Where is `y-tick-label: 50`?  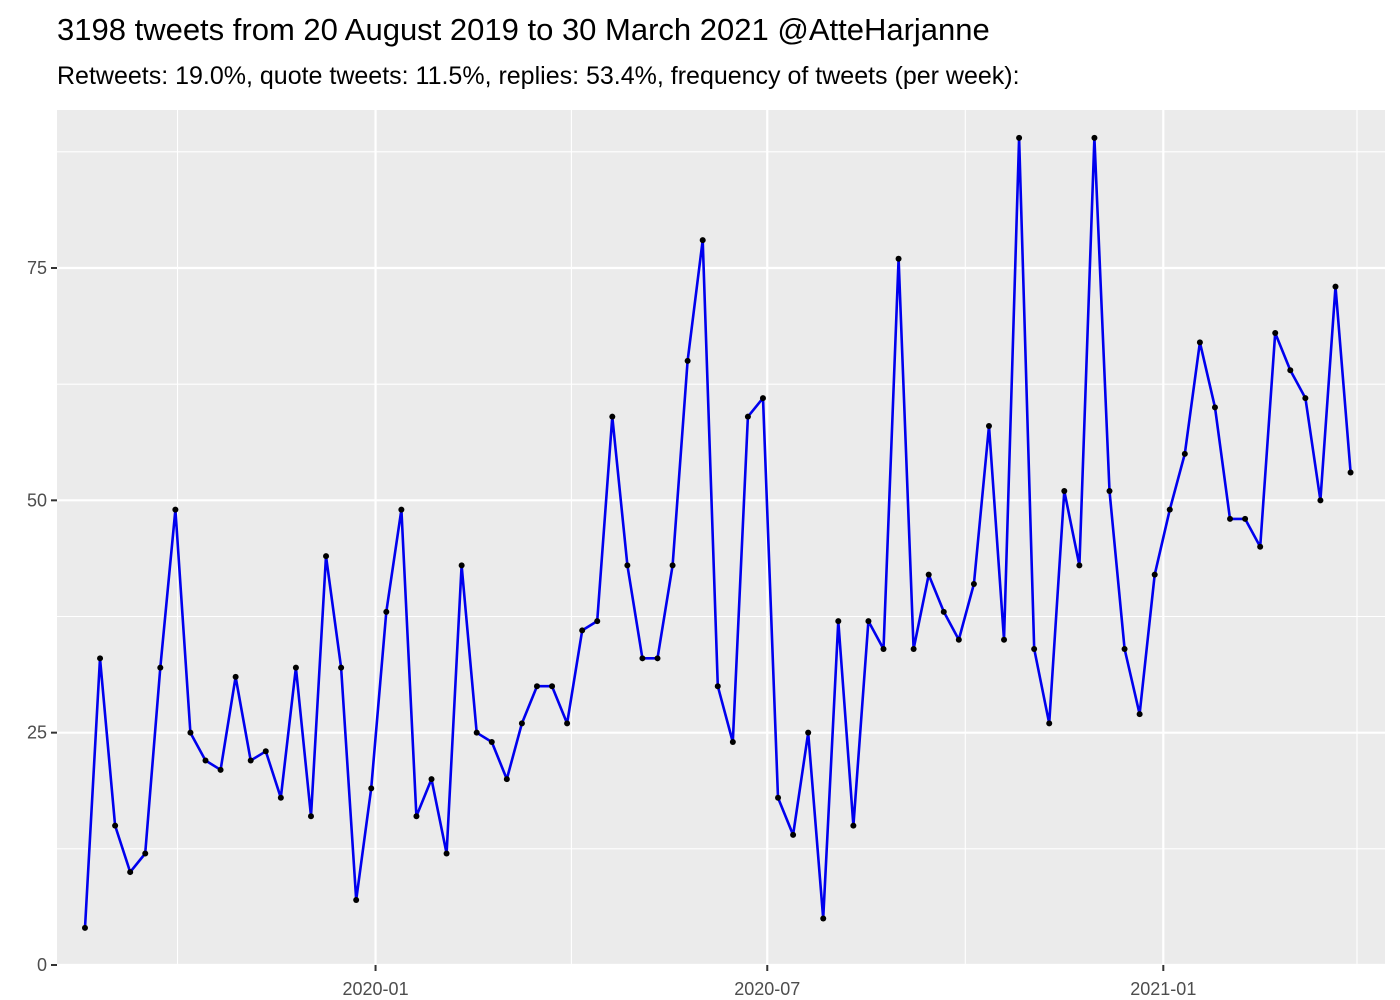 y-tick-label: 50 is located at coordinates (37, 500).